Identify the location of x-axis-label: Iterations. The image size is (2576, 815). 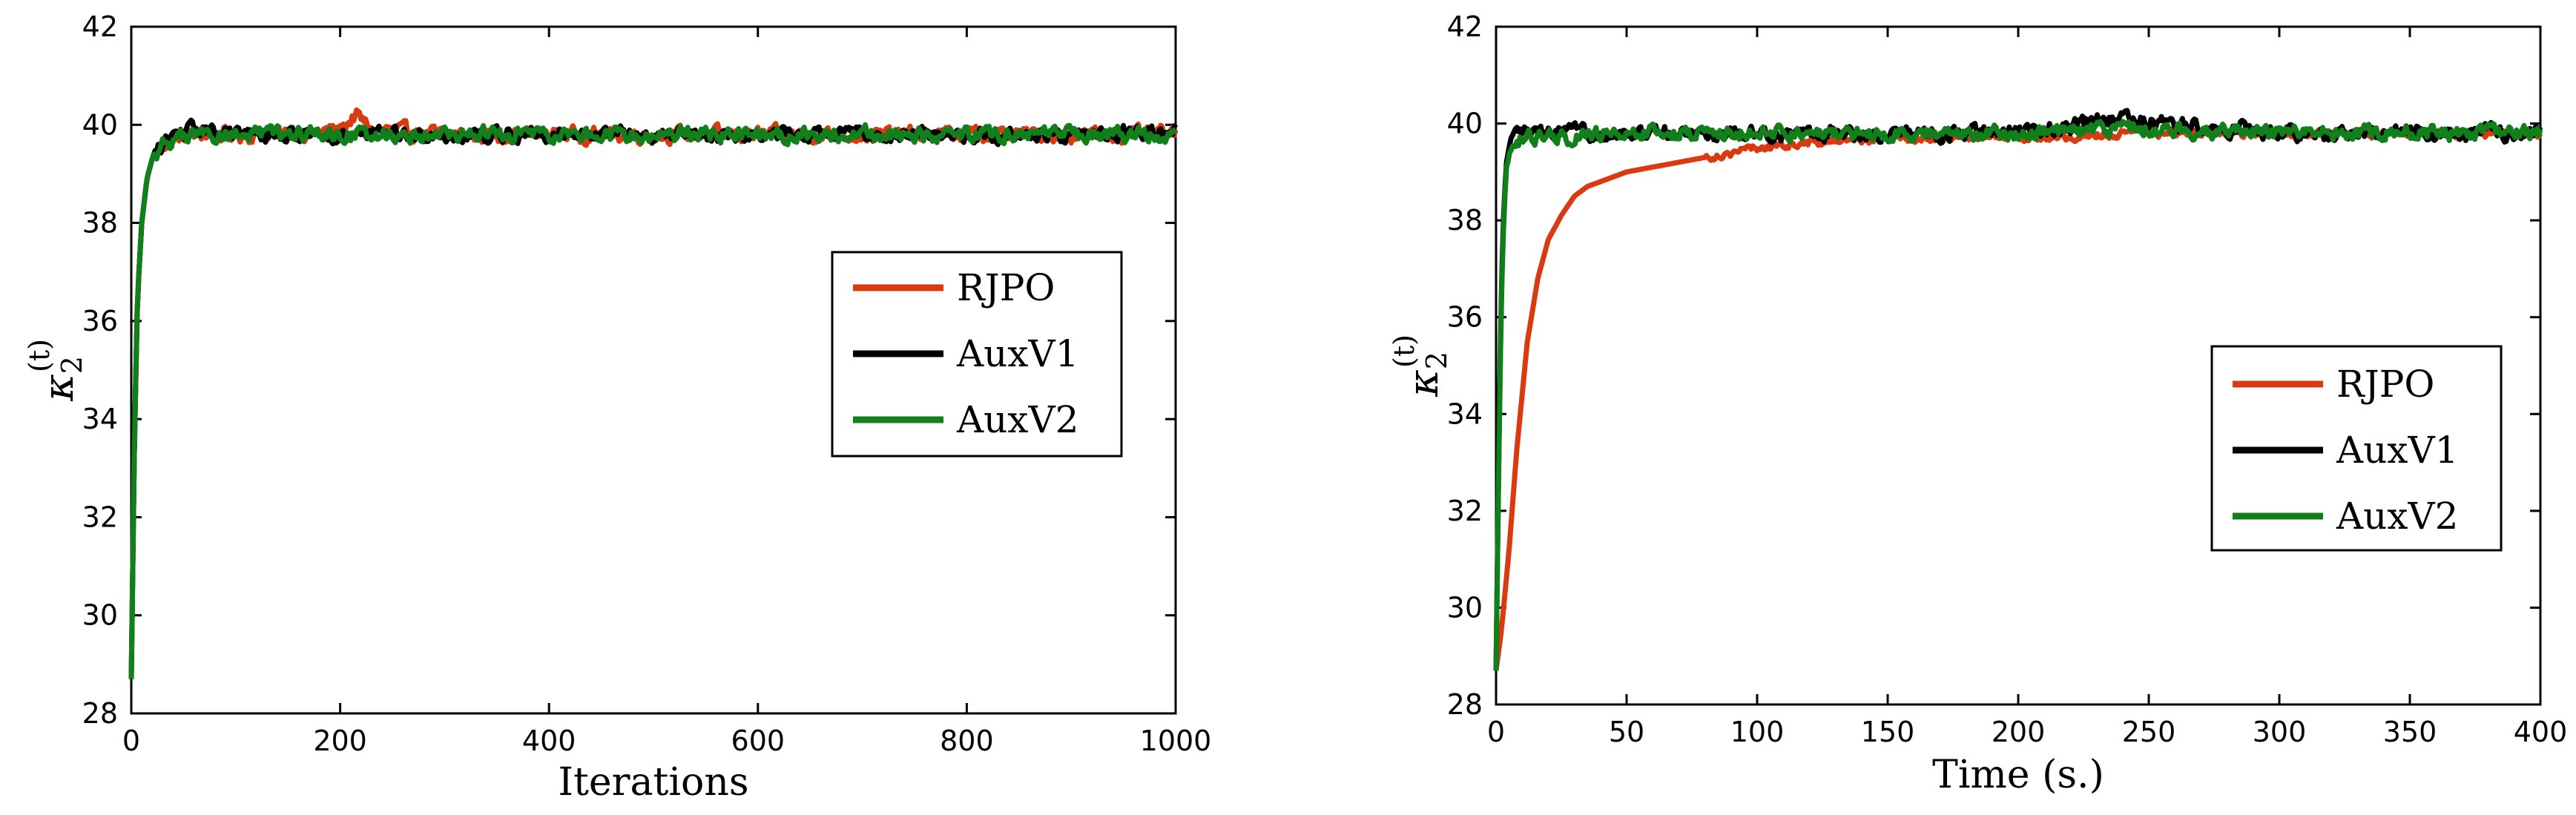
(653, 782).